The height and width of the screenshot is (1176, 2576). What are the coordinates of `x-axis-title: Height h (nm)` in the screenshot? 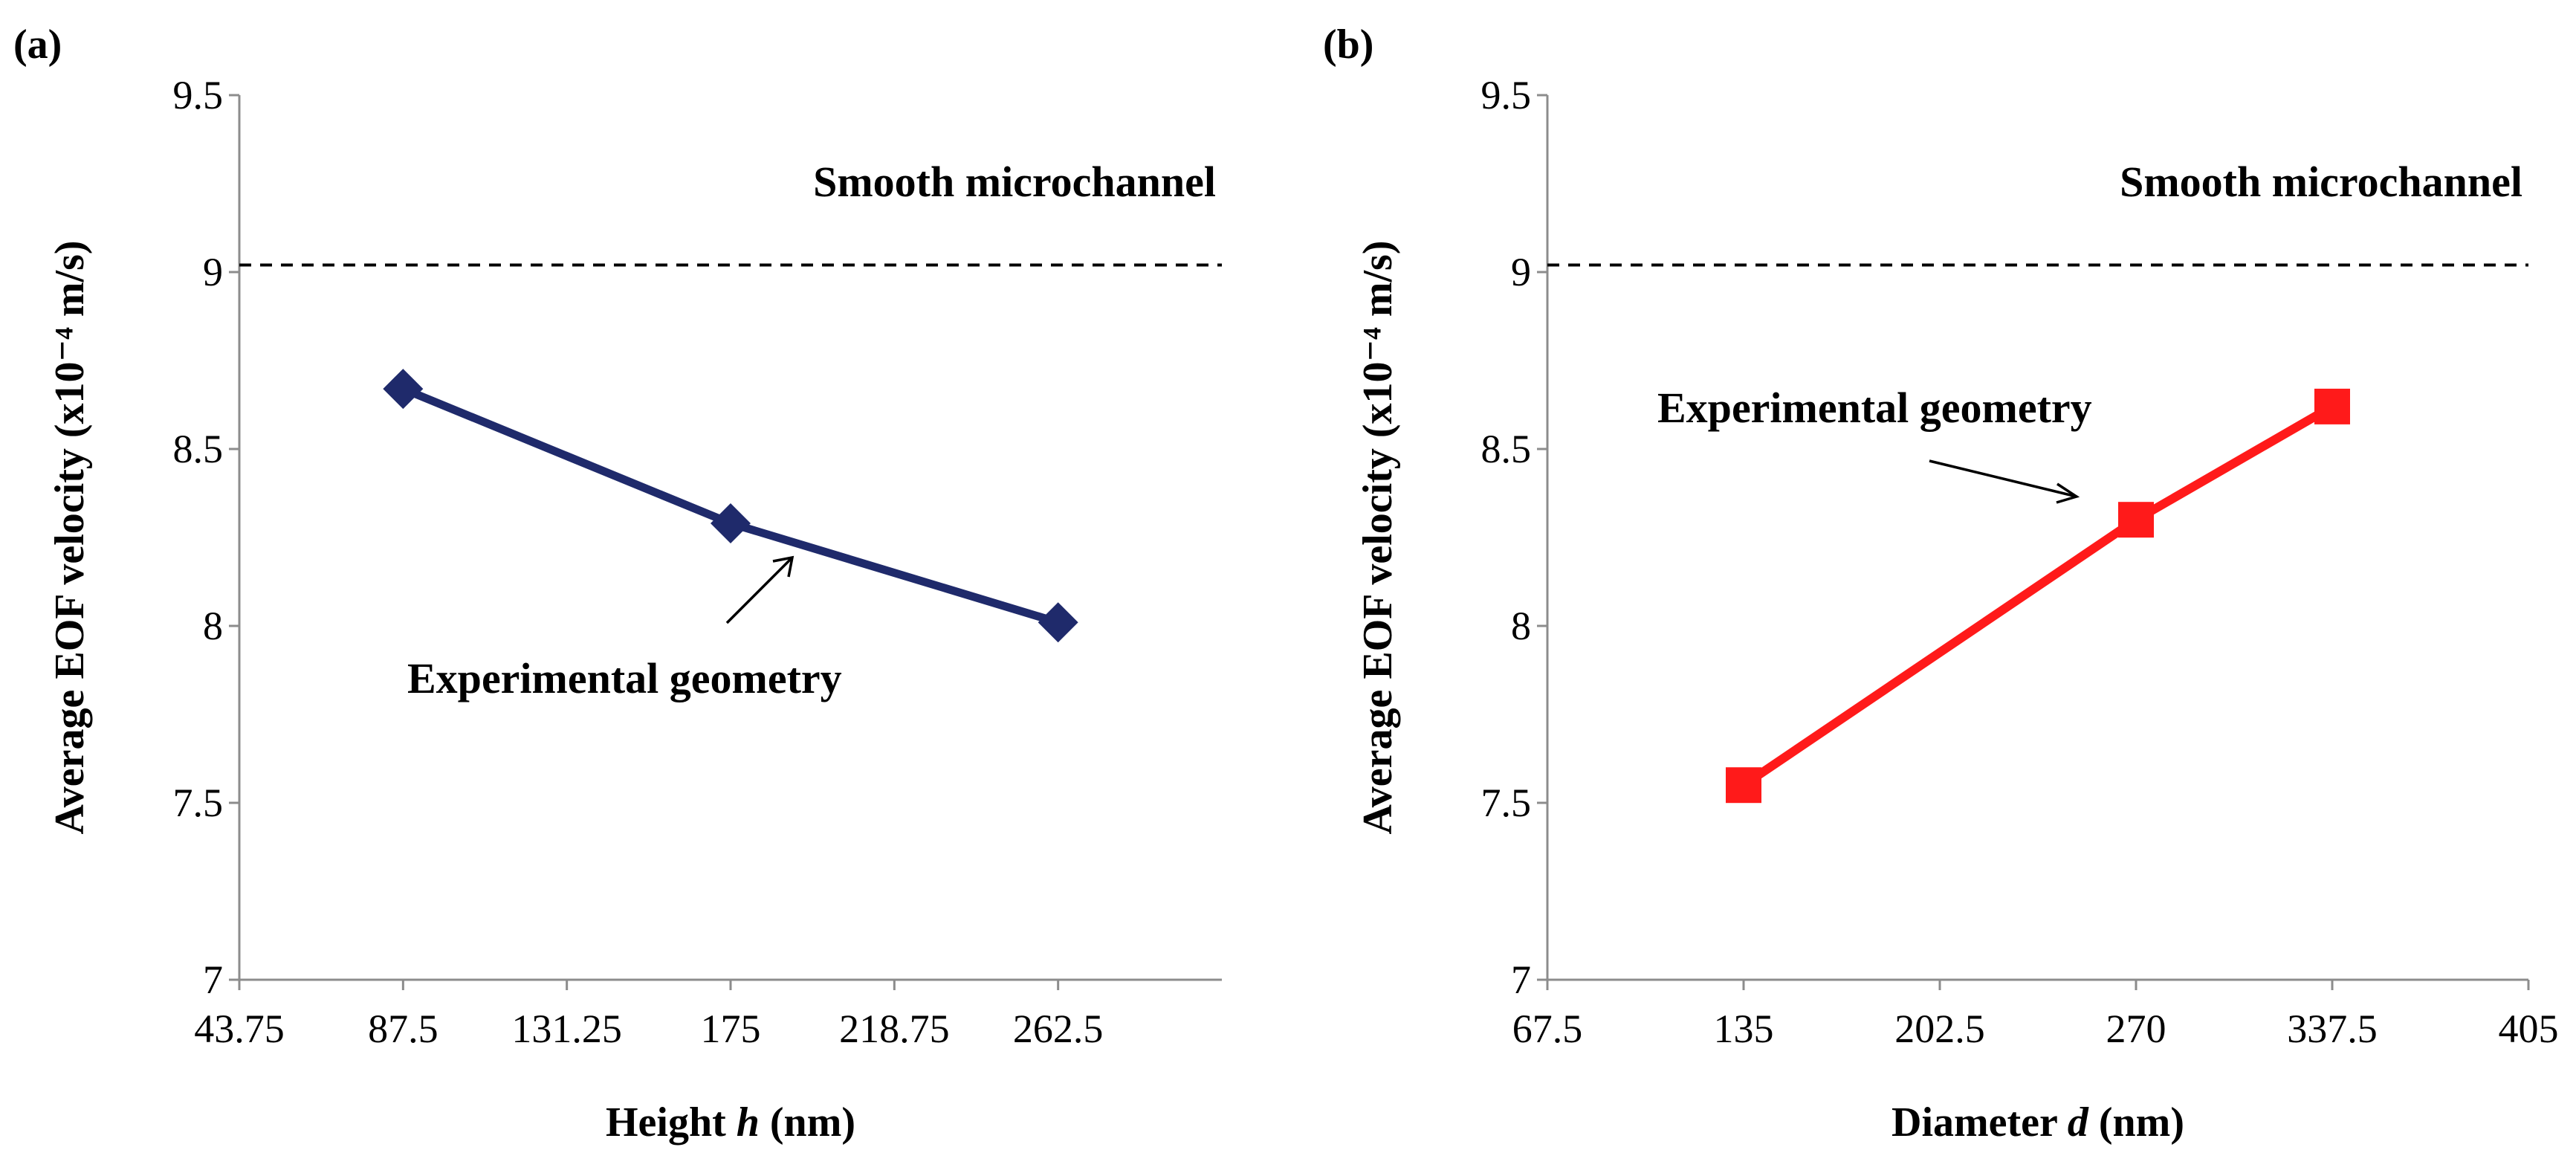 It's located at (730, 1122).